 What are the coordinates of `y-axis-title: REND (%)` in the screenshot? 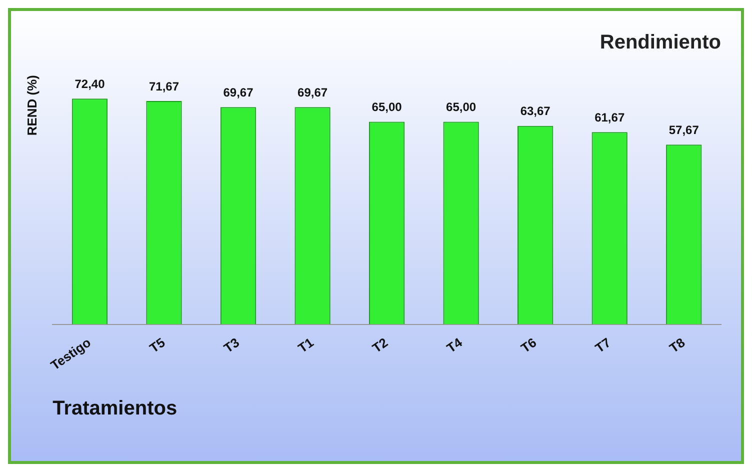 It's located at (32, 105).